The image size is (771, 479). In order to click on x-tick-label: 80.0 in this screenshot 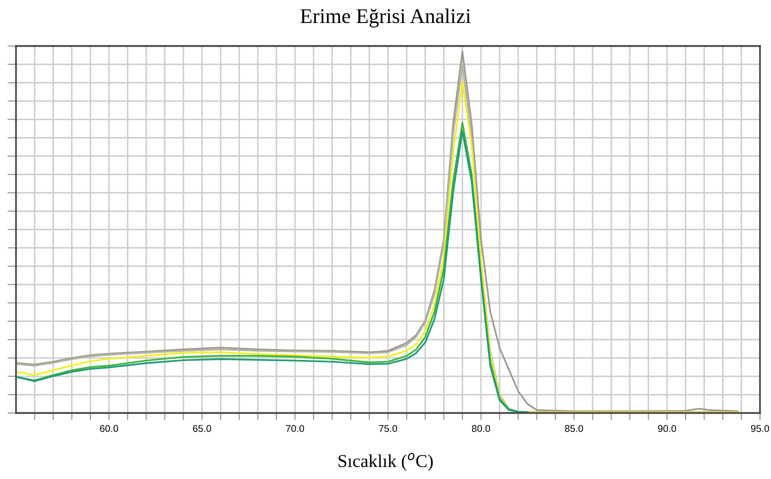, I will do `click(481, 428)`.